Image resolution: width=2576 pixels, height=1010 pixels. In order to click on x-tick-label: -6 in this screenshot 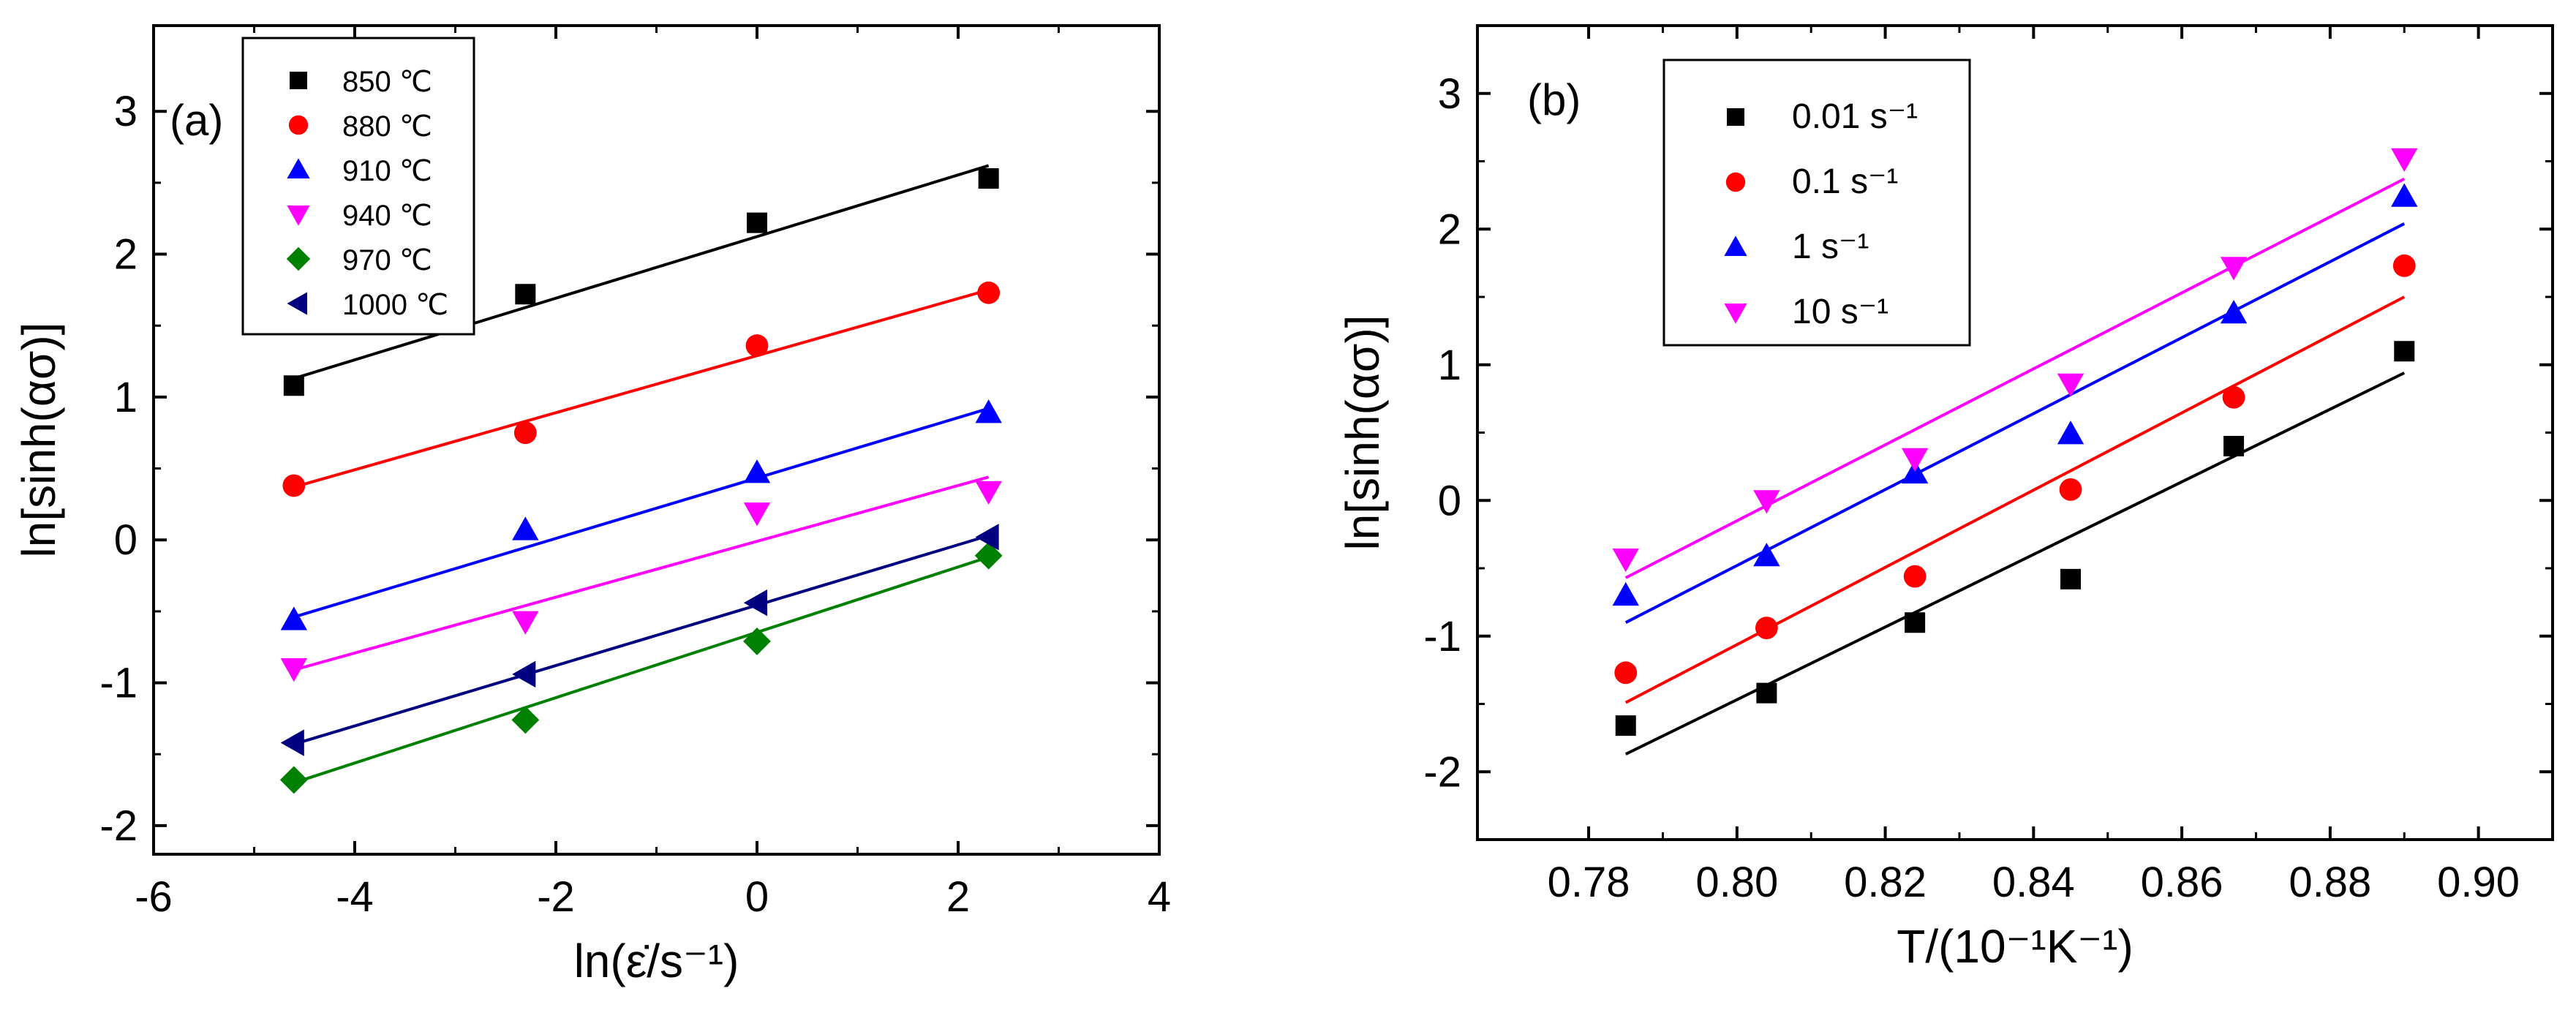, I will do `click(154, 897)`.